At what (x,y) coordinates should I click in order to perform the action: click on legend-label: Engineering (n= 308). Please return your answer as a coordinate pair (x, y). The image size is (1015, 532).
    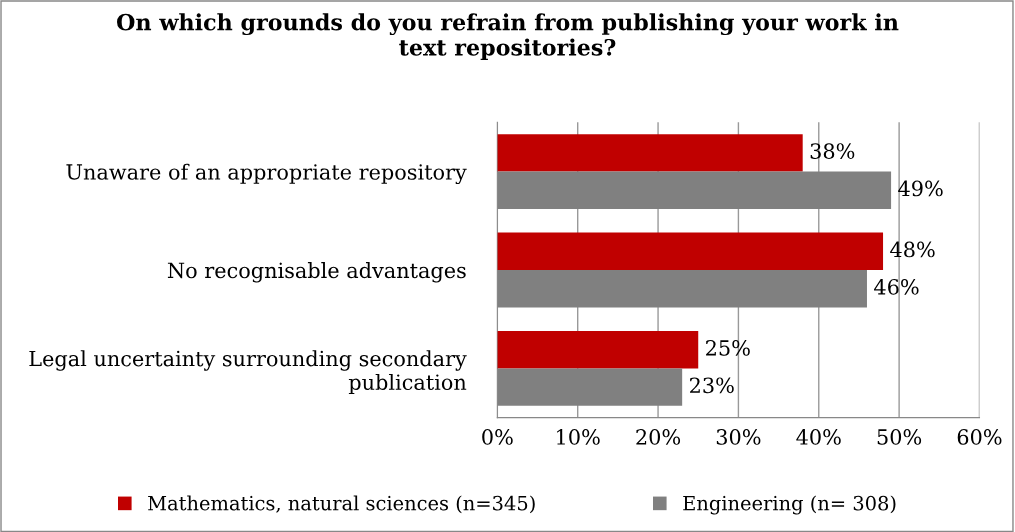
    Looking at the image, I should click on (789, 505).